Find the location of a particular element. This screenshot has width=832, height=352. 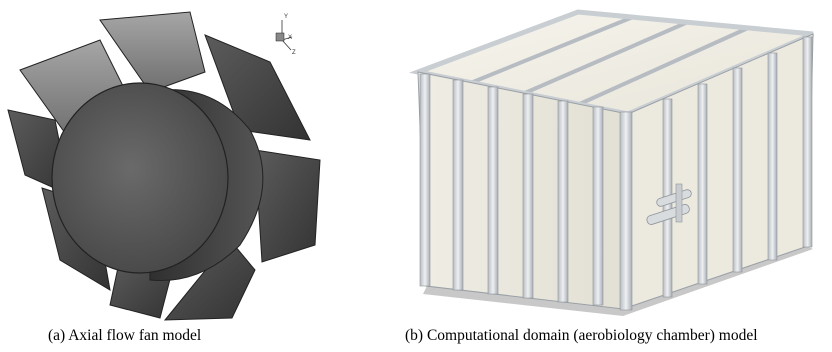

axis-z-label: Z is located at coordinates (294, 53).